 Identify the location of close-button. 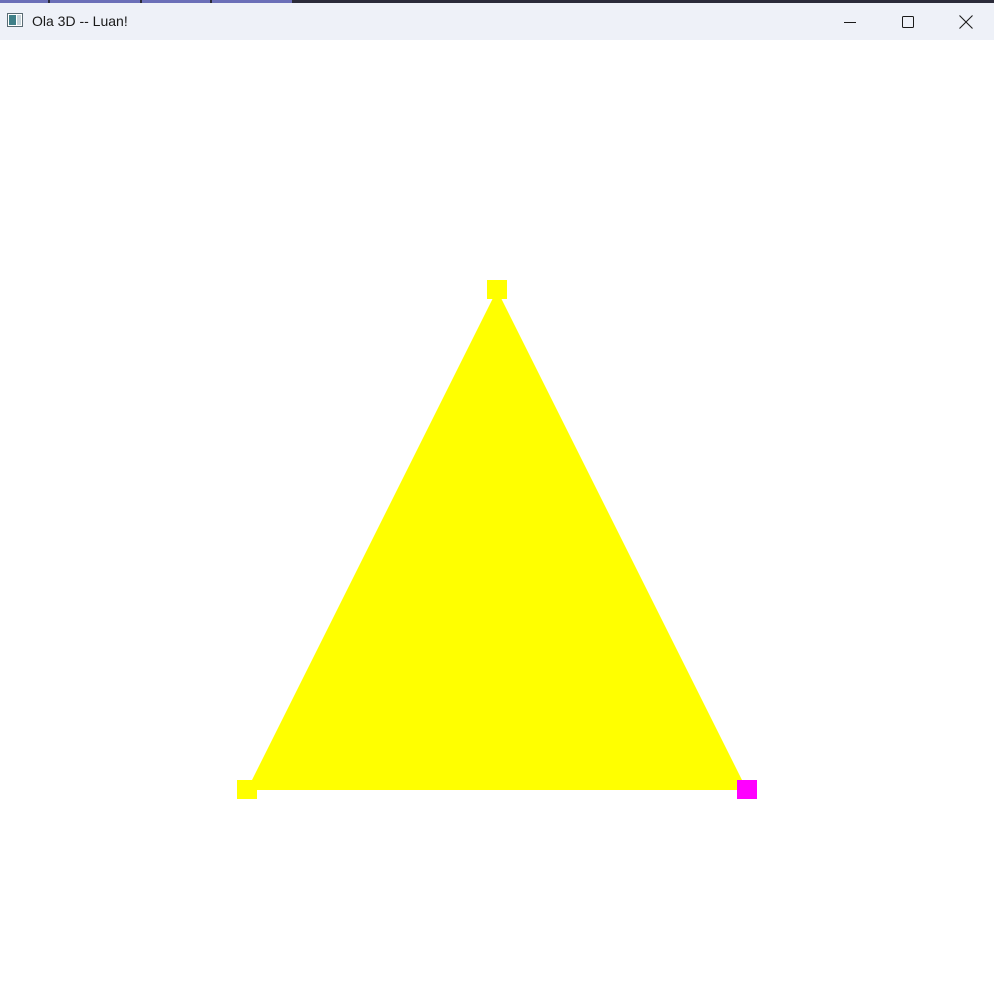
(965, 21).